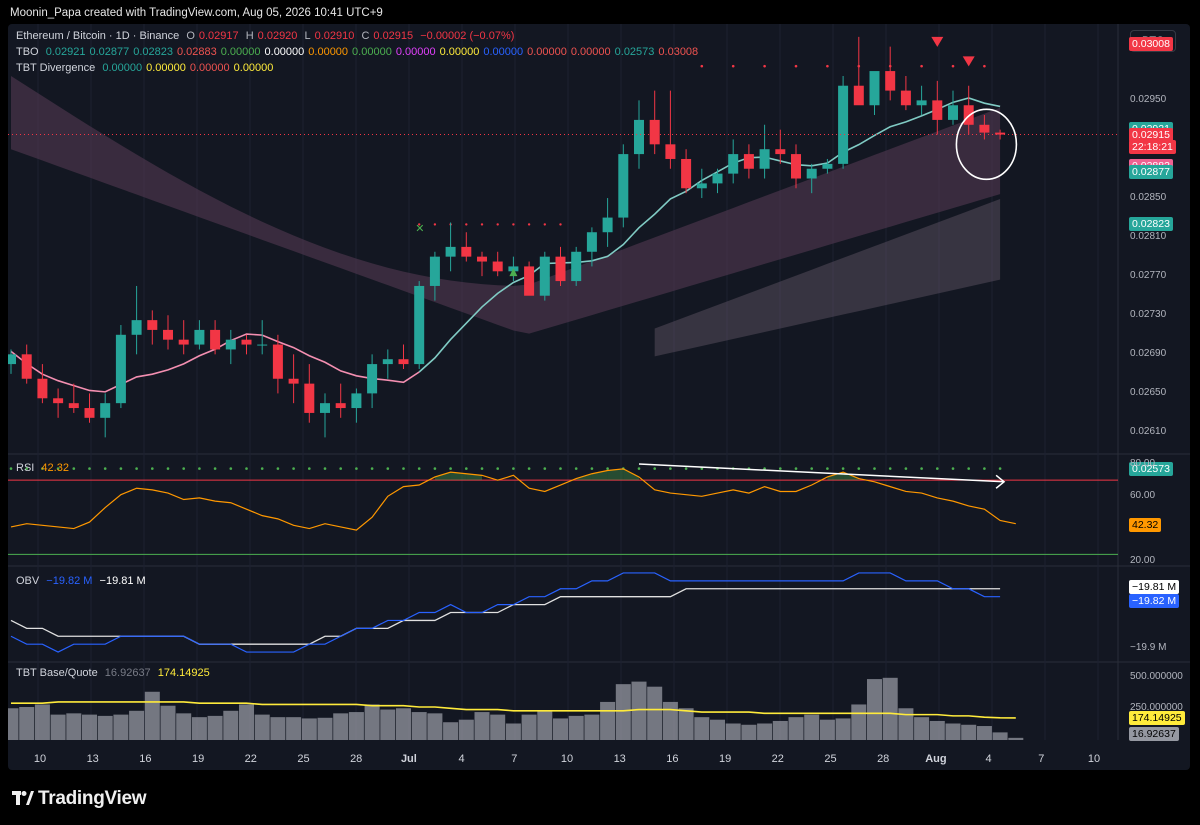 This screenshot has height=825, width=1200. What do you see at coordinates (1148, 432) in the screenshot?
I see `price-axis-label: 0.02610` at bounding box center [1148, 432].